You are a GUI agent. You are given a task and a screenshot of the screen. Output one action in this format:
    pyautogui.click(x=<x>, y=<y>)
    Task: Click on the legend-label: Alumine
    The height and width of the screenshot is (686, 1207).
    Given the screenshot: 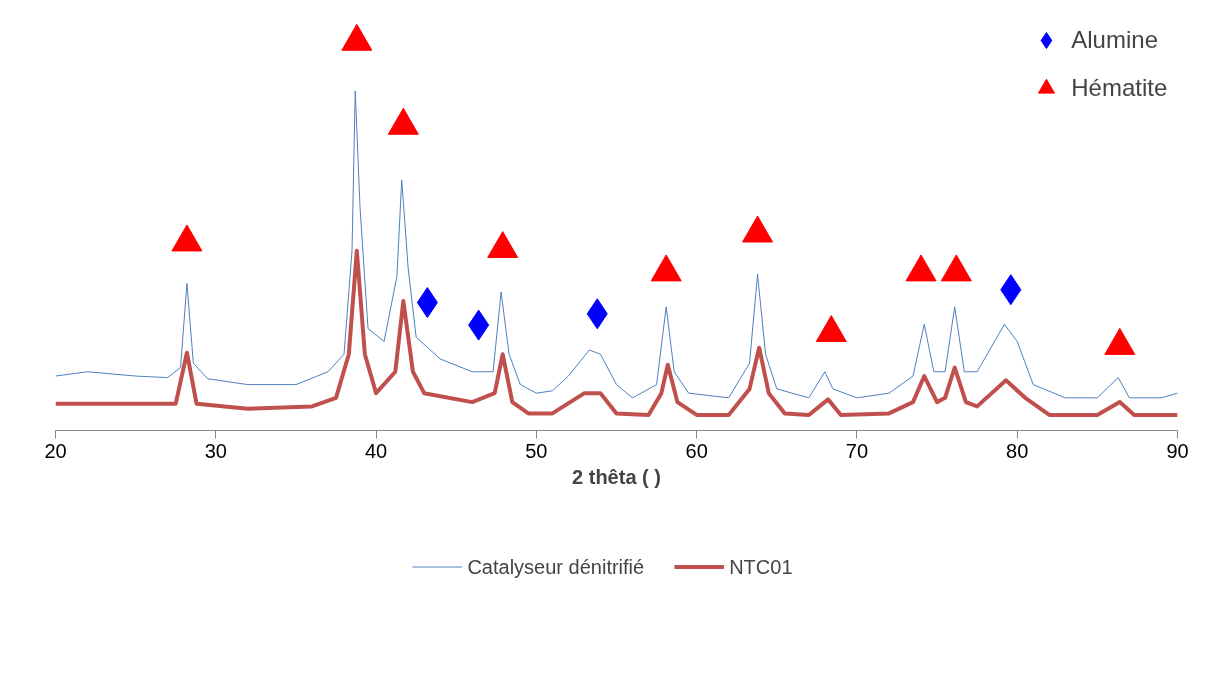 What is the action you would take?
    pyautogui.click(x=1114, y=40)
    